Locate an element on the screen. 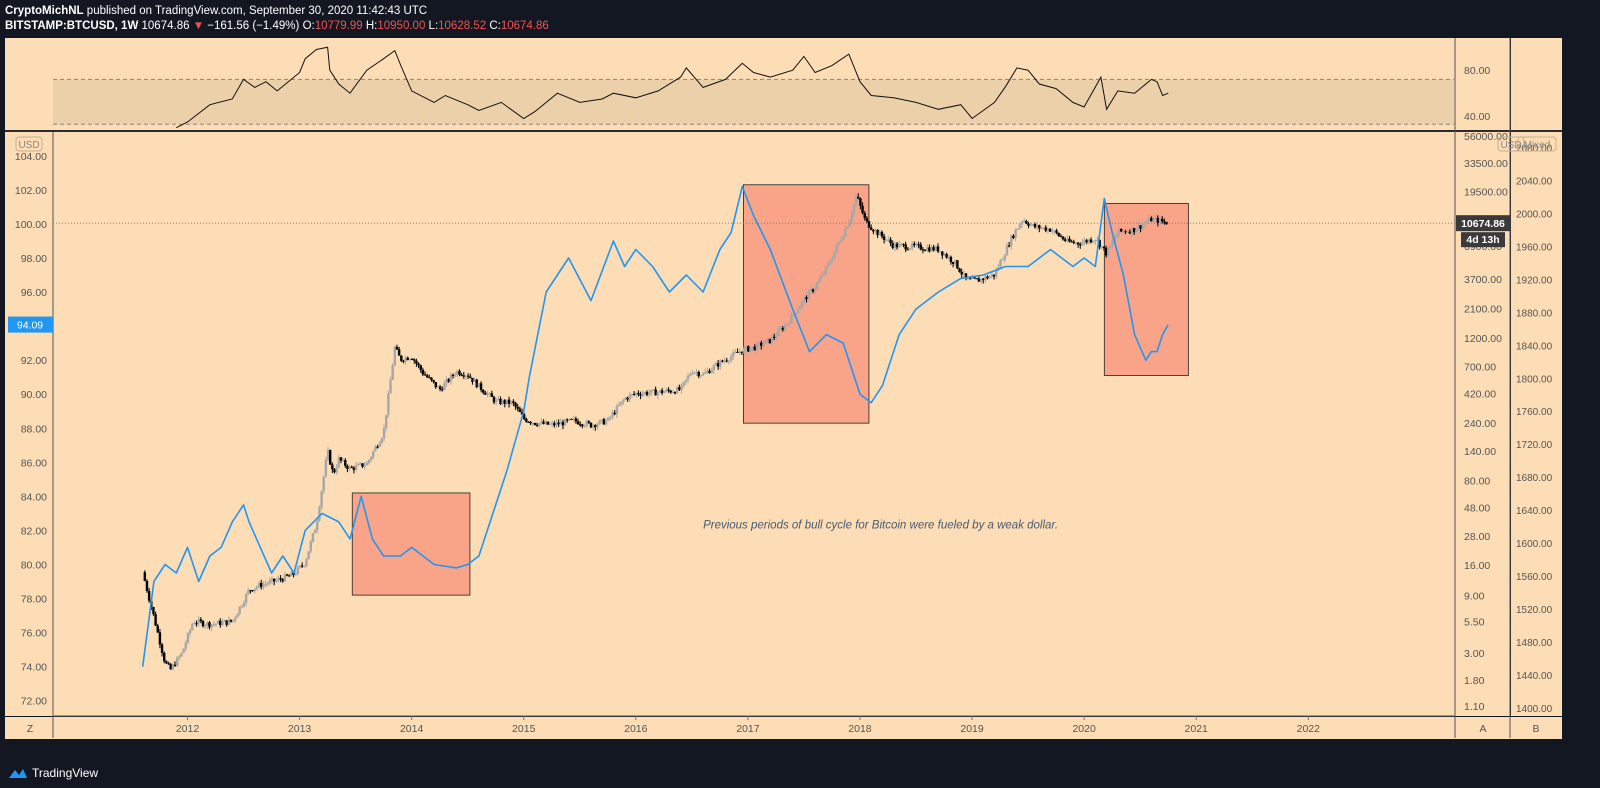  highlight-box is located at coordinates (1146, 289).